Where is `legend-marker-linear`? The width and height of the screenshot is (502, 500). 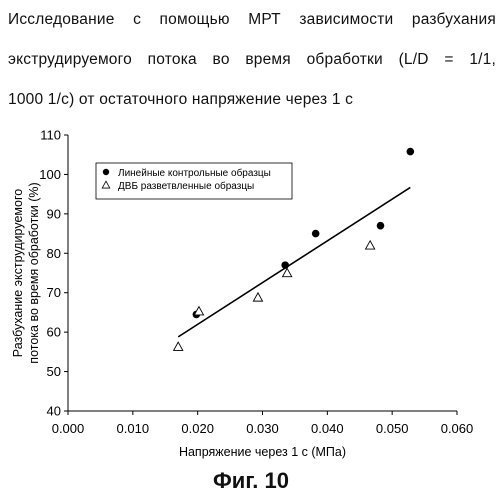
legend-marker-linear is located at coordinates (106, 172).